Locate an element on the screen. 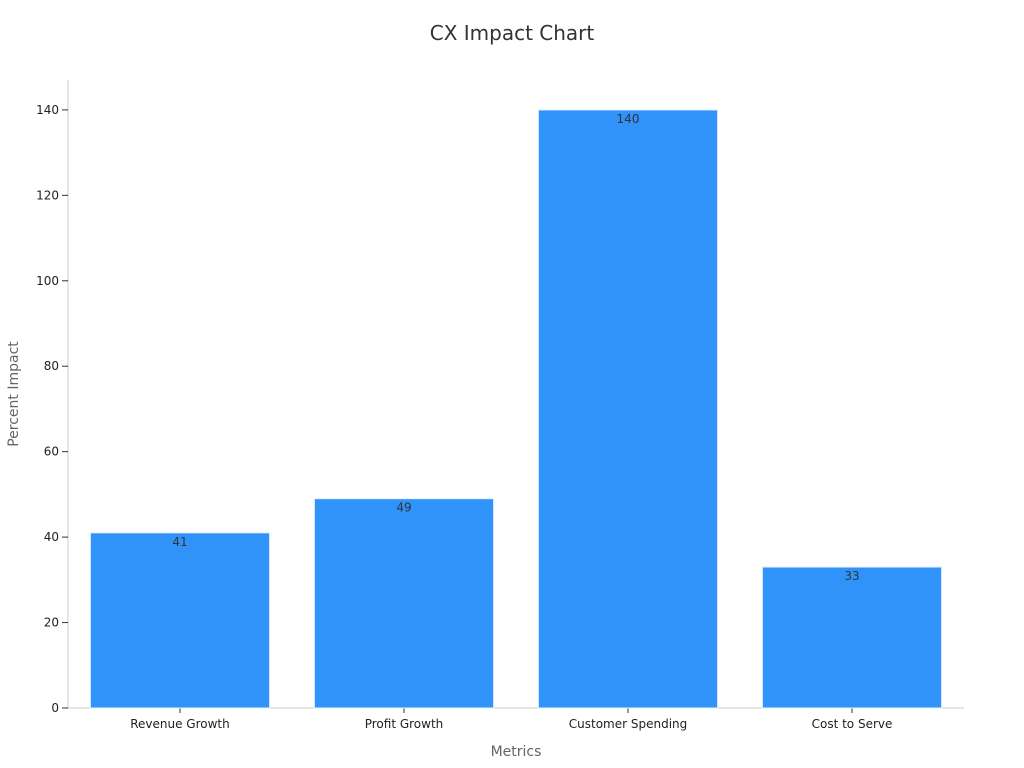 The image size is (1024, 768). y-tick-label: 20 is located at coordinates (51, 623).